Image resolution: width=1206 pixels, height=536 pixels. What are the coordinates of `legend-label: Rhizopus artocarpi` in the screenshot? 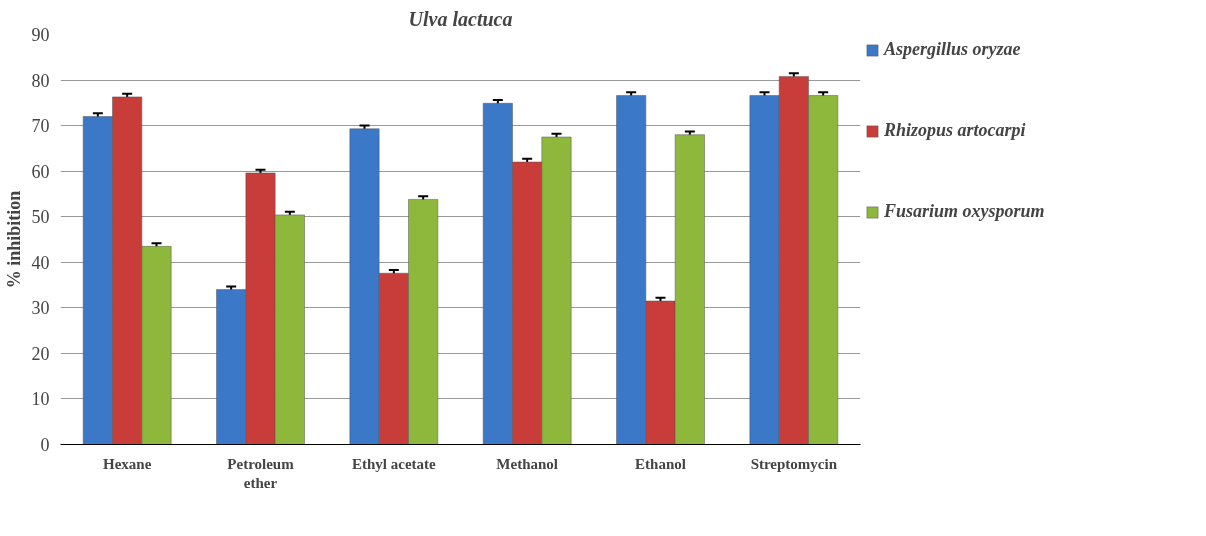 It's located at (955, 130).